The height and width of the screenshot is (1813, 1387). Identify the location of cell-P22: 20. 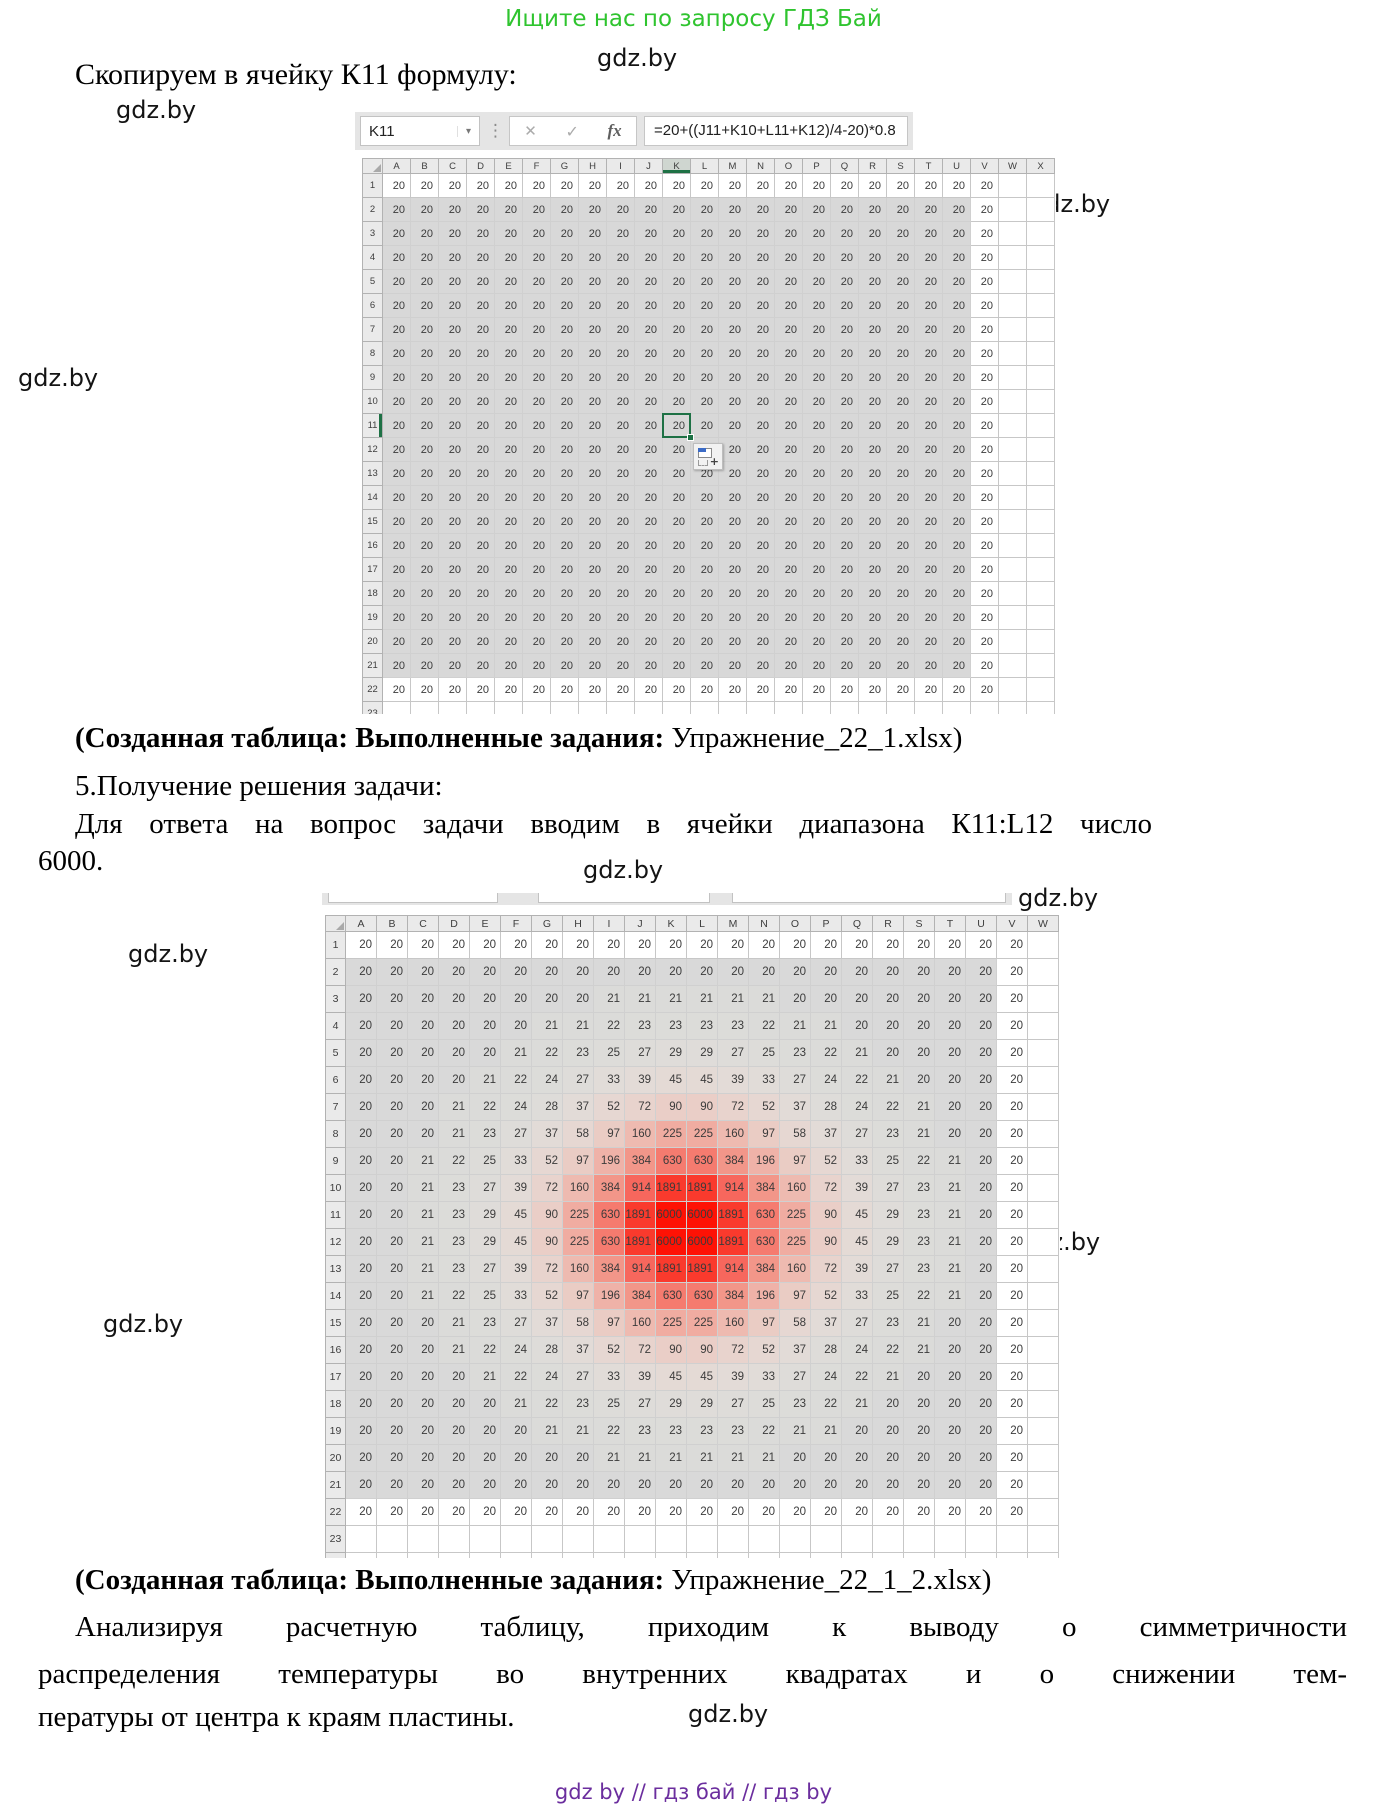
(816, 689).